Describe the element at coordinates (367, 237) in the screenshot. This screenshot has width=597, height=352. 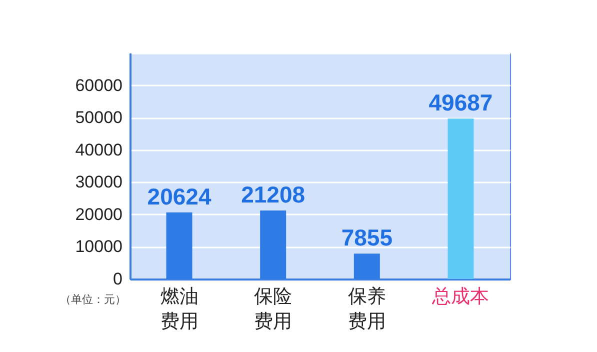
I see `data-label: 7855` at that location.